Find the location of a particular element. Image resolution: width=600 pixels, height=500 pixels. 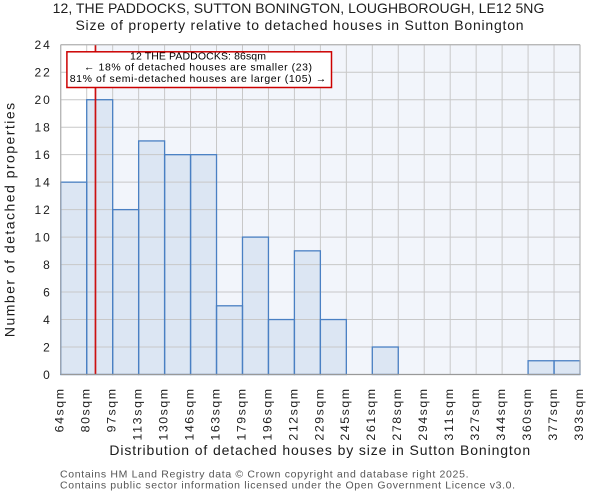

svg-text: 10 is located at coordinates (43, 237).